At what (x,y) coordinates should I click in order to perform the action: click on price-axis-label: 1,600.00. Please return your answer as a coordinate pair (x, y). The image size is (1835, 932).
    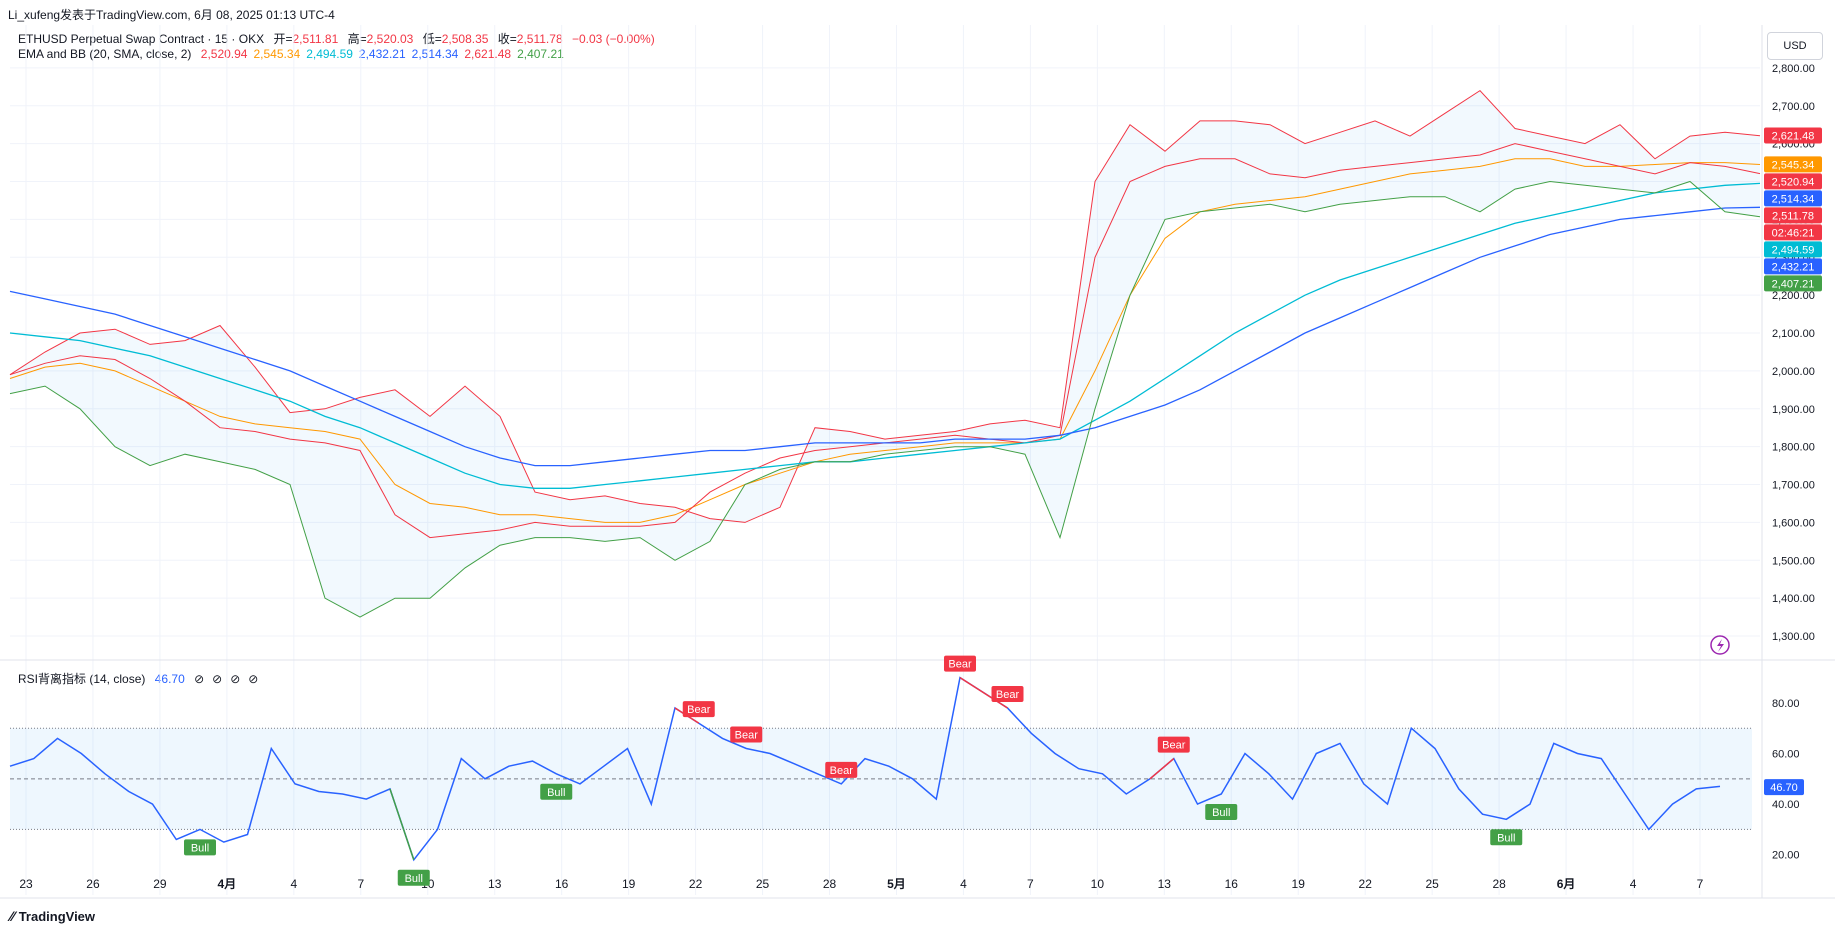
    Looking at the image, I should click on (1793, 523).